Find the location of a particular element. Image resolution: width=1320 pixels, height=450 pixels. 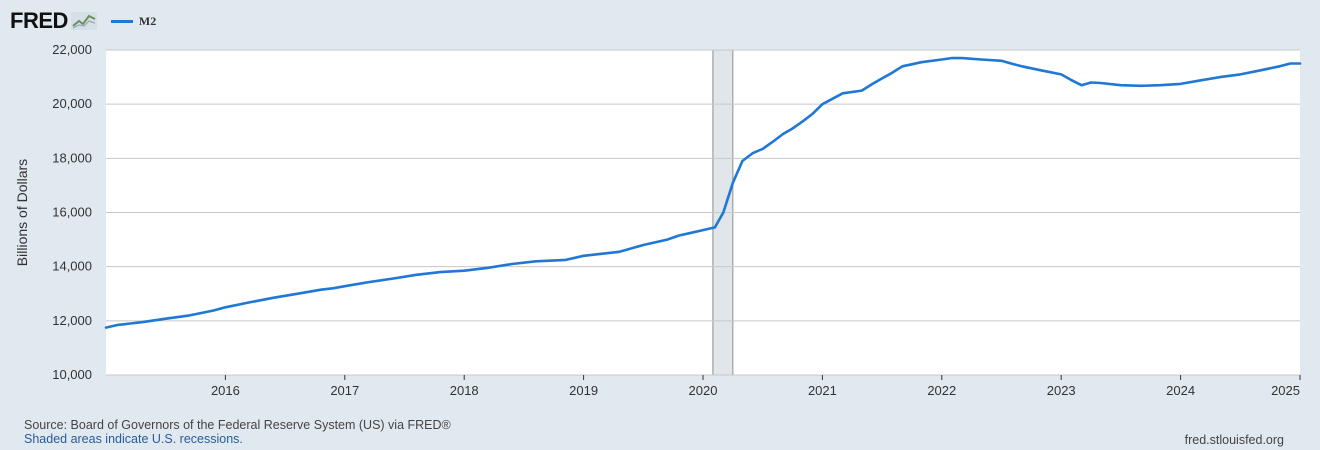

line-chart-icon is located at coordinates (83, 21).